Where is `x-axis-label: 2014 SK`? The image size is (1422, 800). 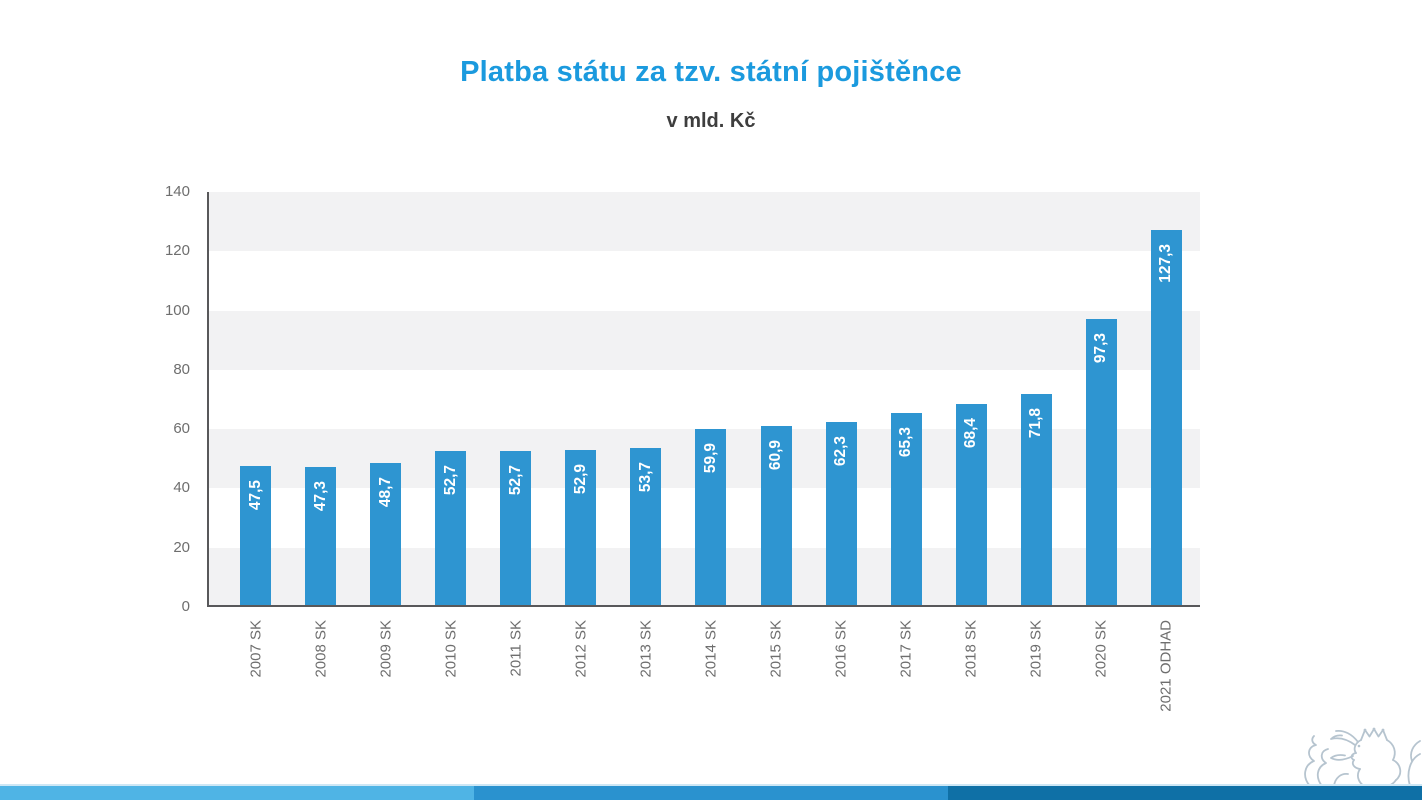 x-axis-label: 2014 SK is located at coordinates (711, 649).